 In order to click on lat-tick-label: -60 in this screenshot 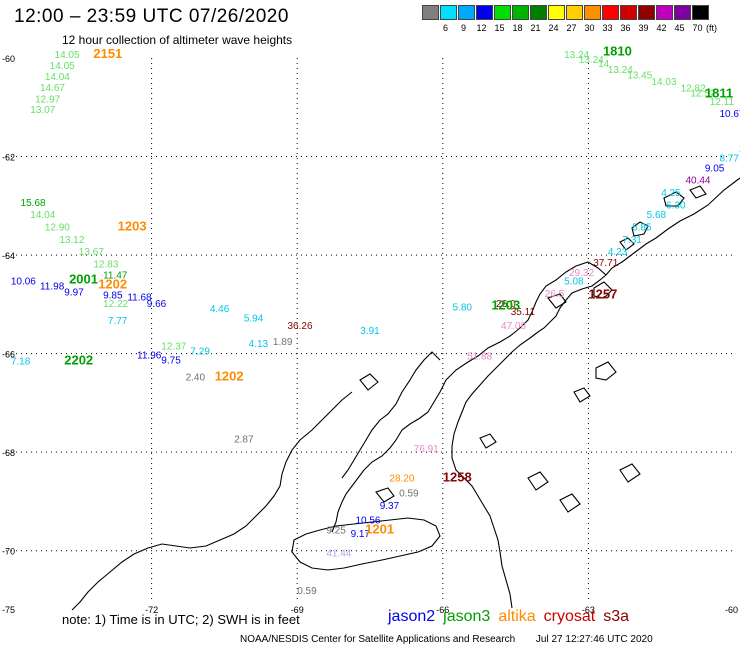, I will do `click(8, 59)`.